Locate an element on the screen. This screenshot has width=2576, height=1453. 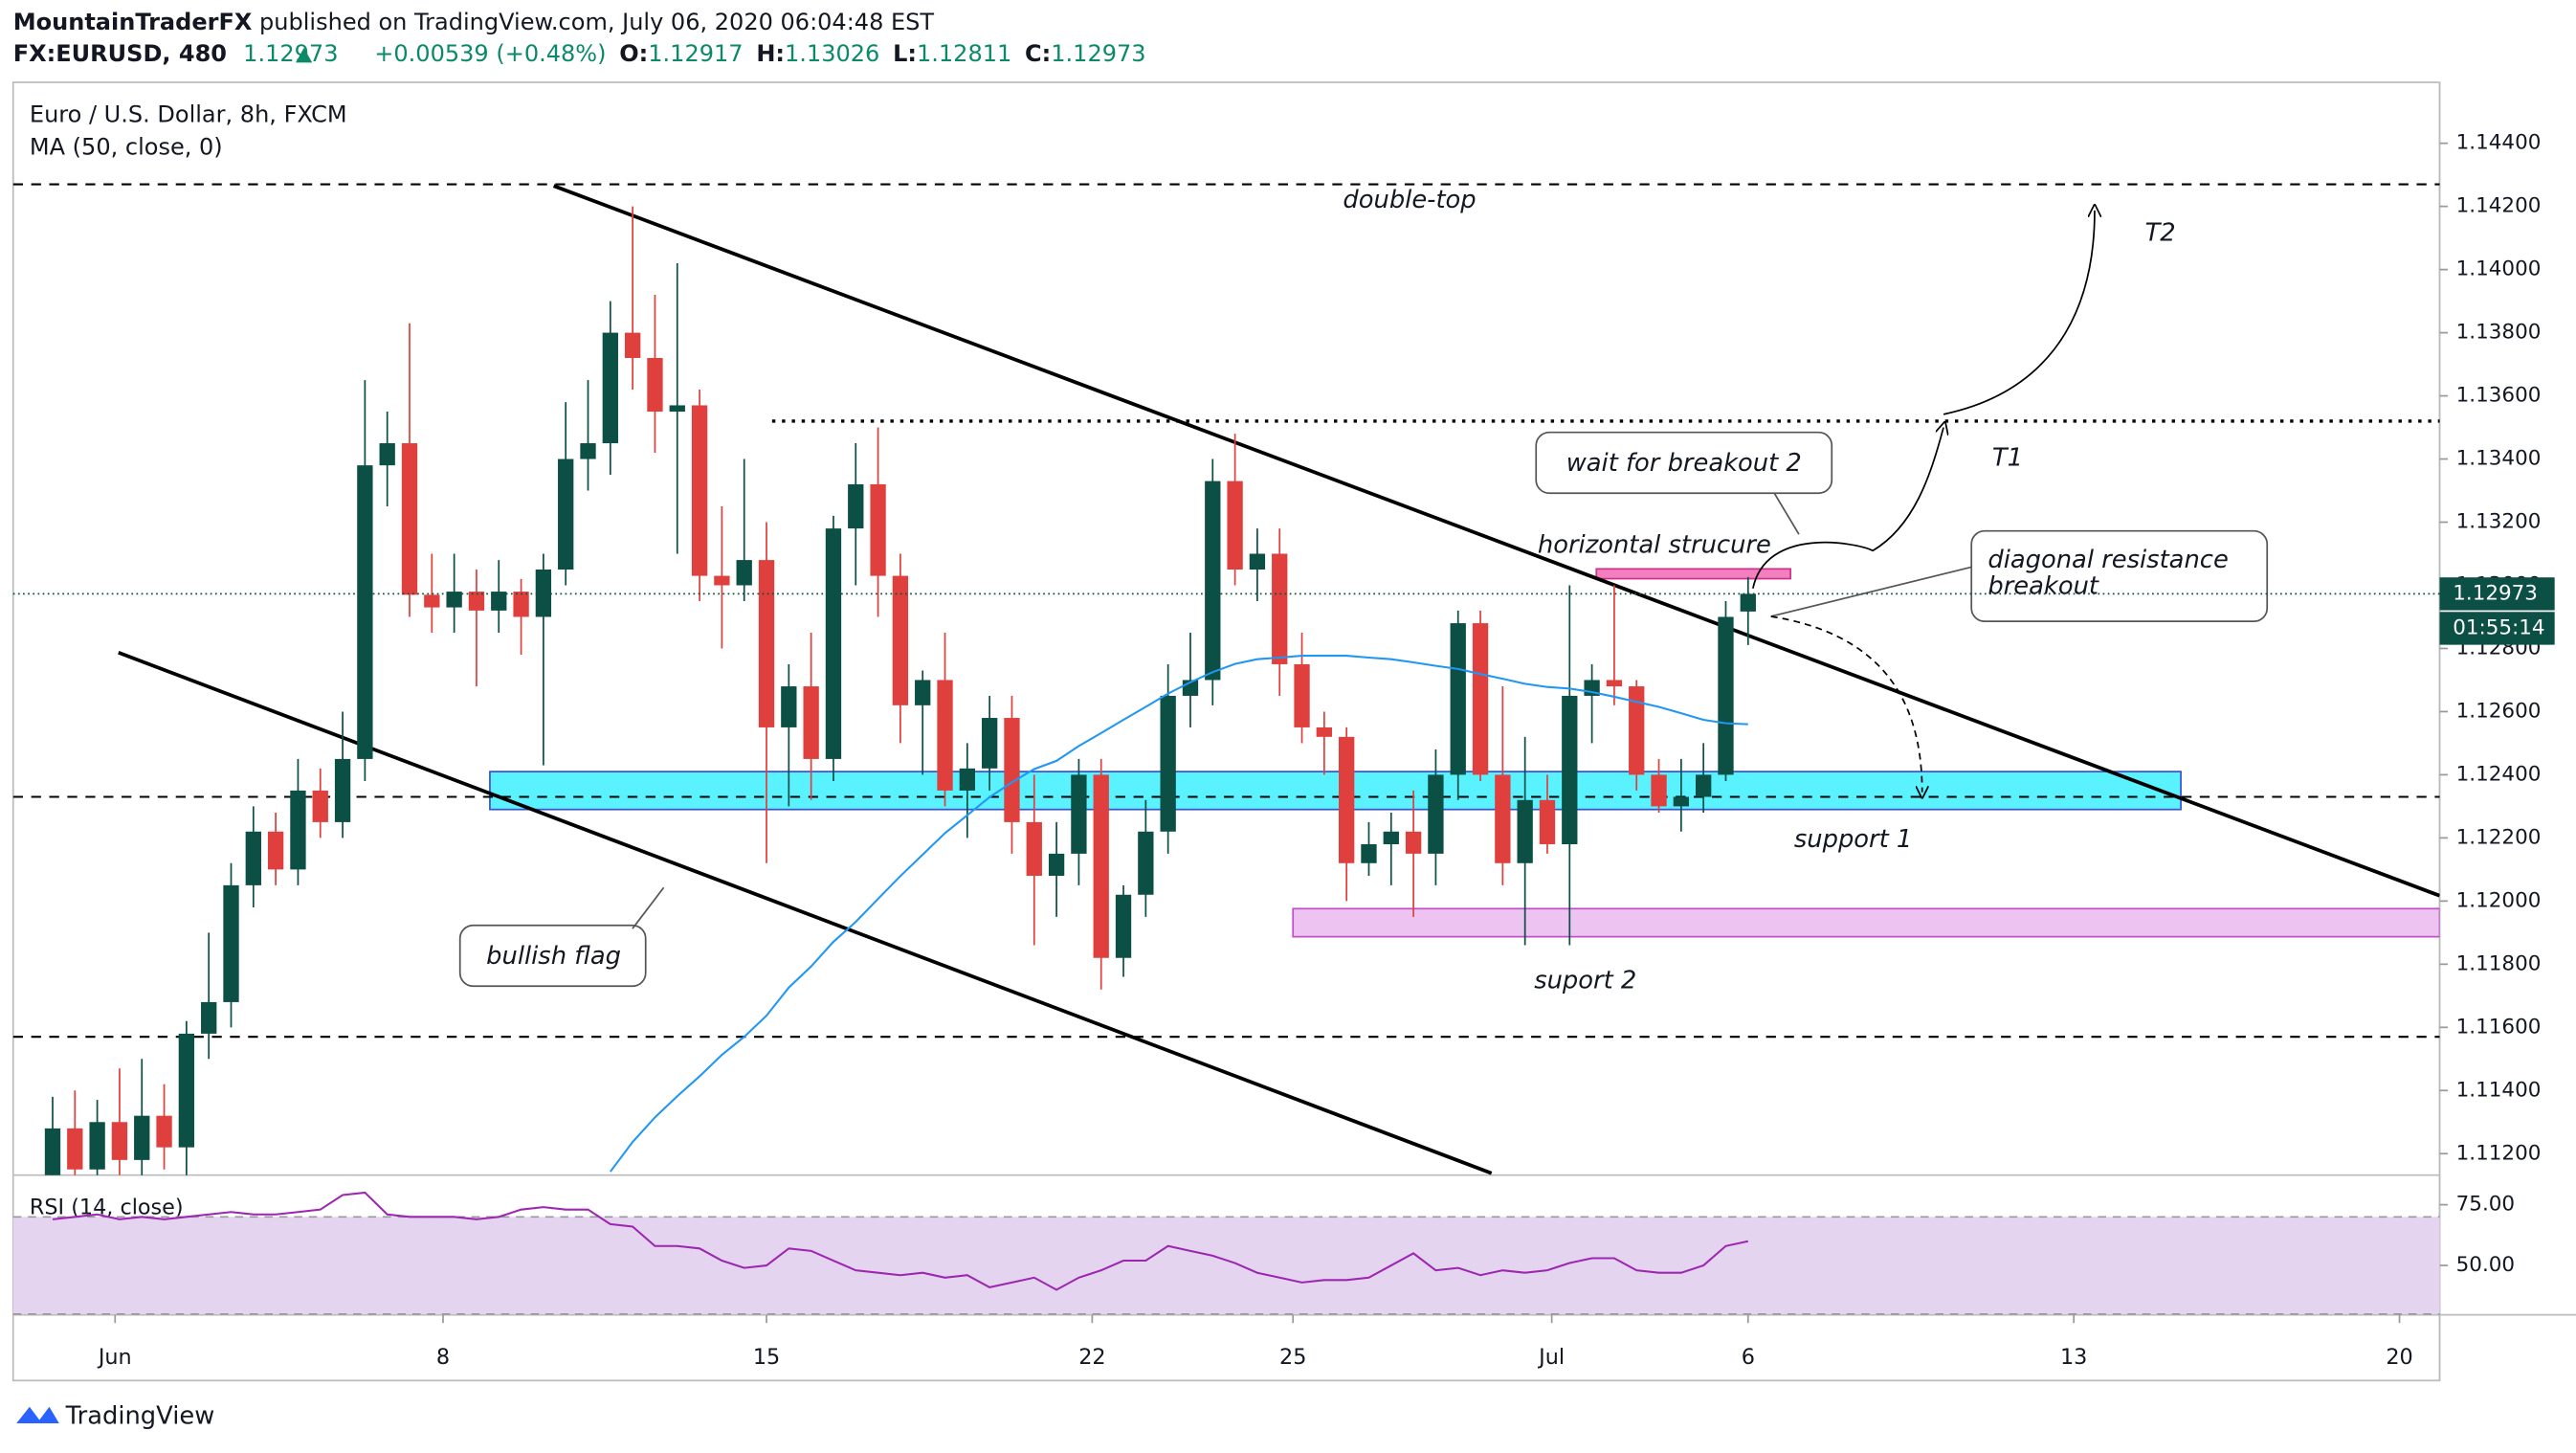
rsi-band is located at coordinates (1226, 1265).